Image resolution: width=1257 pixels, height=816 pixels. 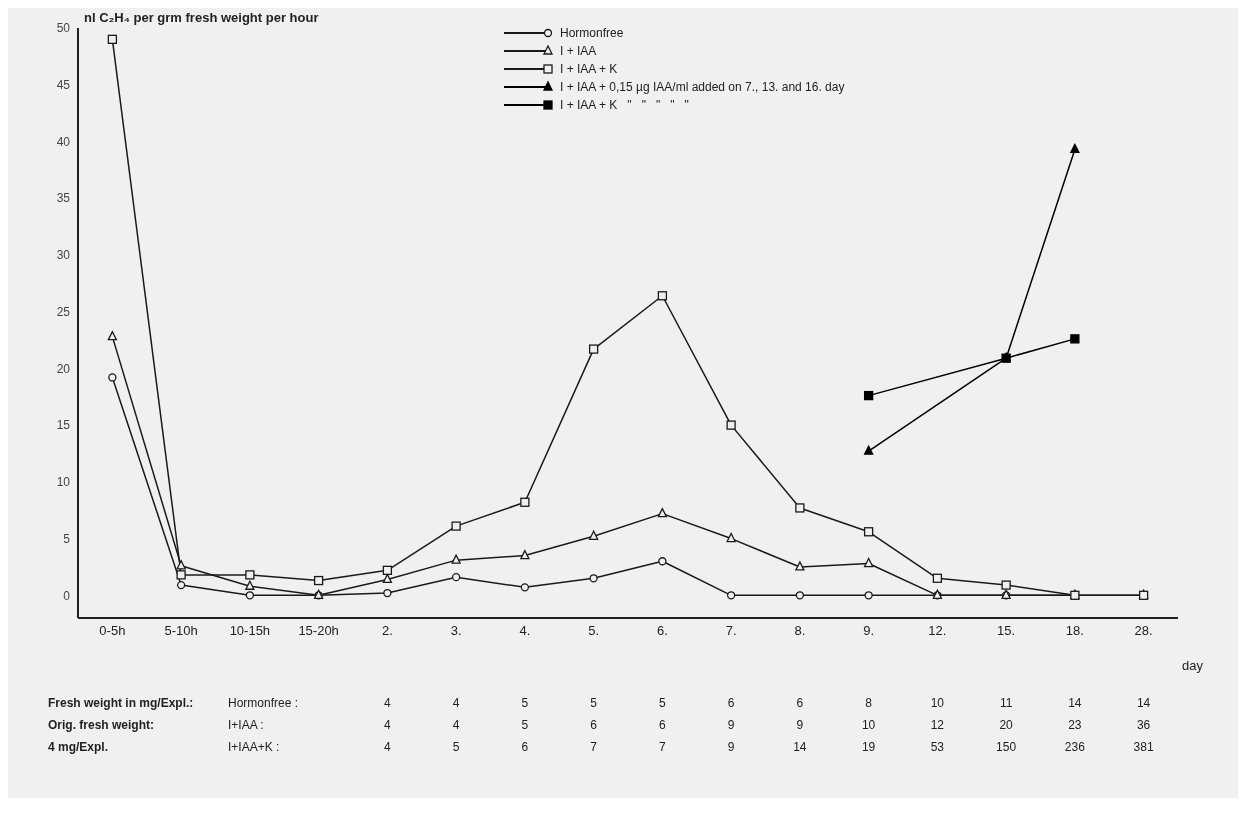 What do you see at coordinates (63, 198) in the screenshot?
I see `y-tick-label: 35` at bounding box center [63, 198].